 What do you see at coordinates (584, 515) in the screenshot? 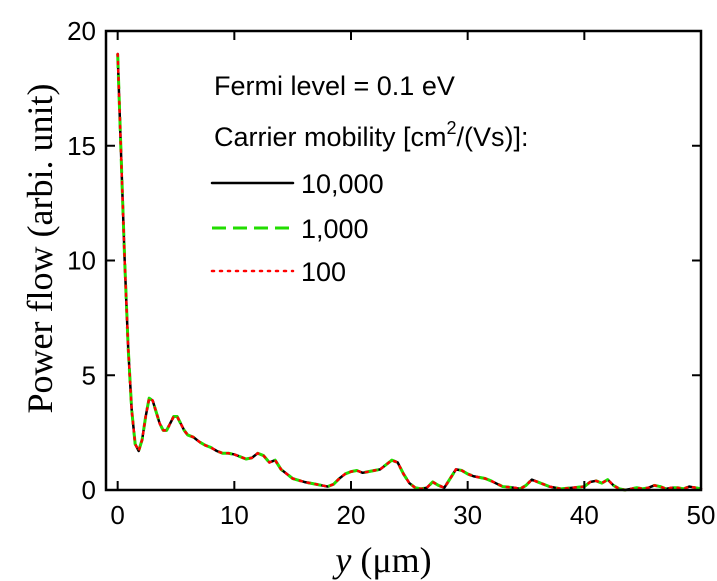
I see `x-tick-label: 40` at bounding box center [584, 515].